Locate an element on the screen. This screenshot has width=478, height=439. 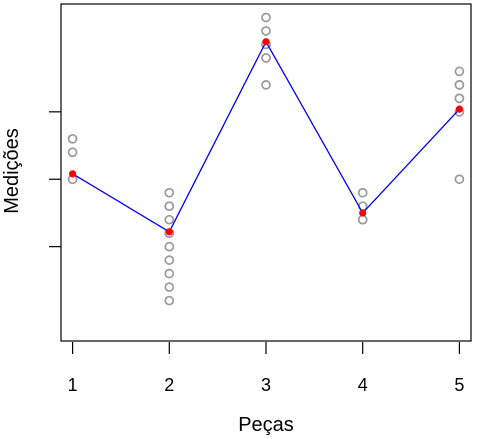
y-axis-title: Medições is located at coordinates (12, 171).